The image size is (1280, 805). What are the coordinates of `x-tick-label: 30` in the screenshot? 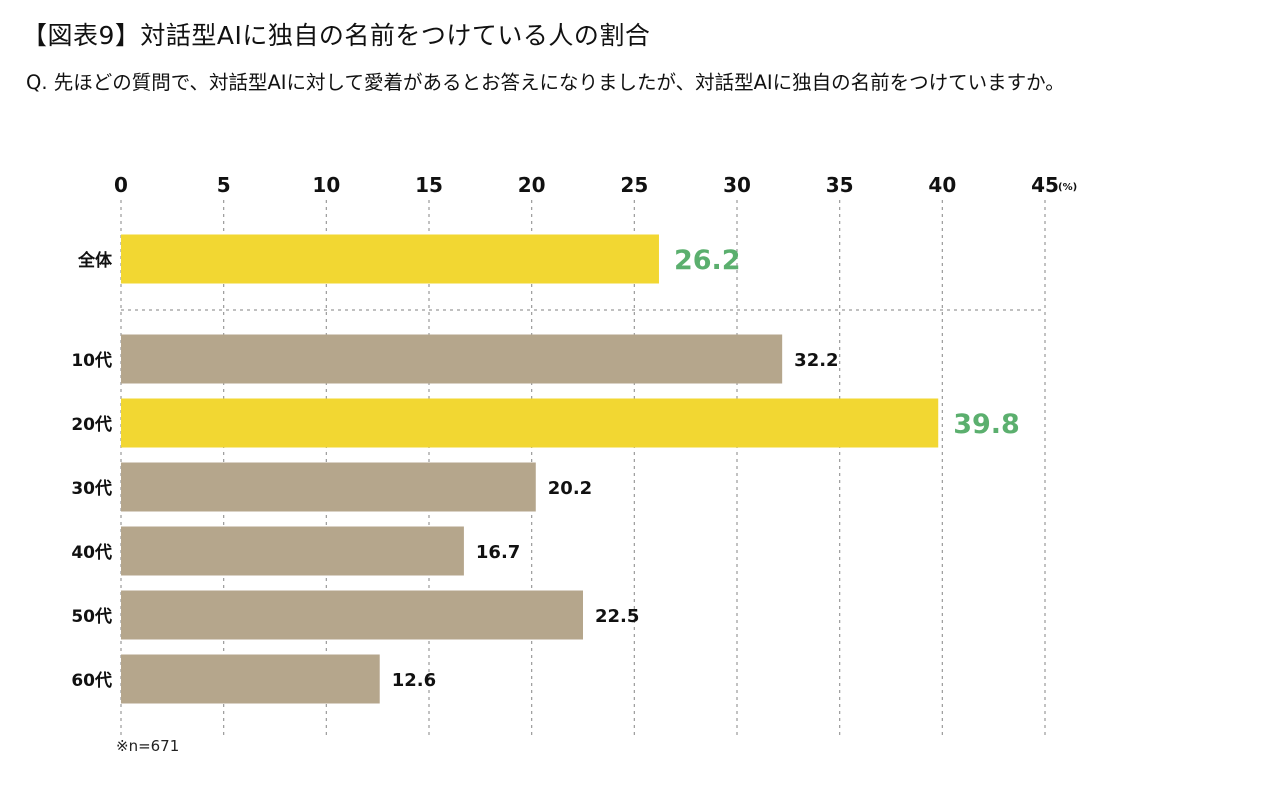 It's located at (737, 185).